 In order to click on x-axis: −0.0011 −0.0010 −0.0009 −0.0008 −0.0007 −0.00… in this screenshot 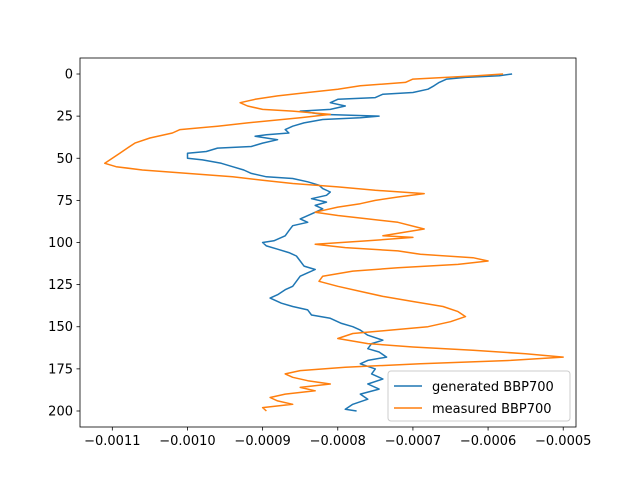, I will do `click(337, 438)`.